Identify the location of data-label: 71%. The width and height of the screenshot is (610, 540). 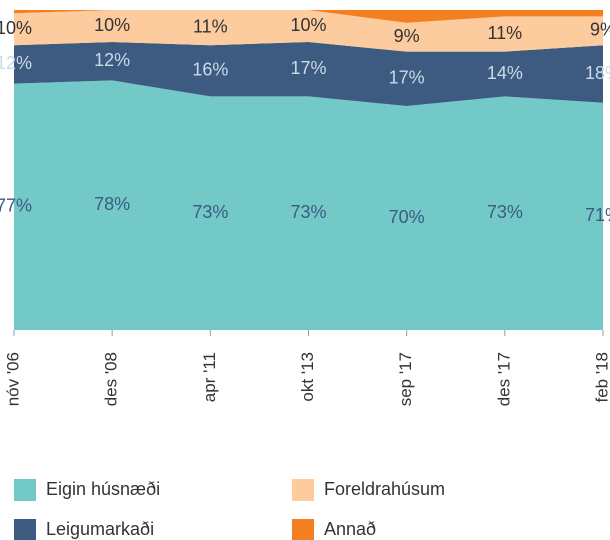
(597, 215).